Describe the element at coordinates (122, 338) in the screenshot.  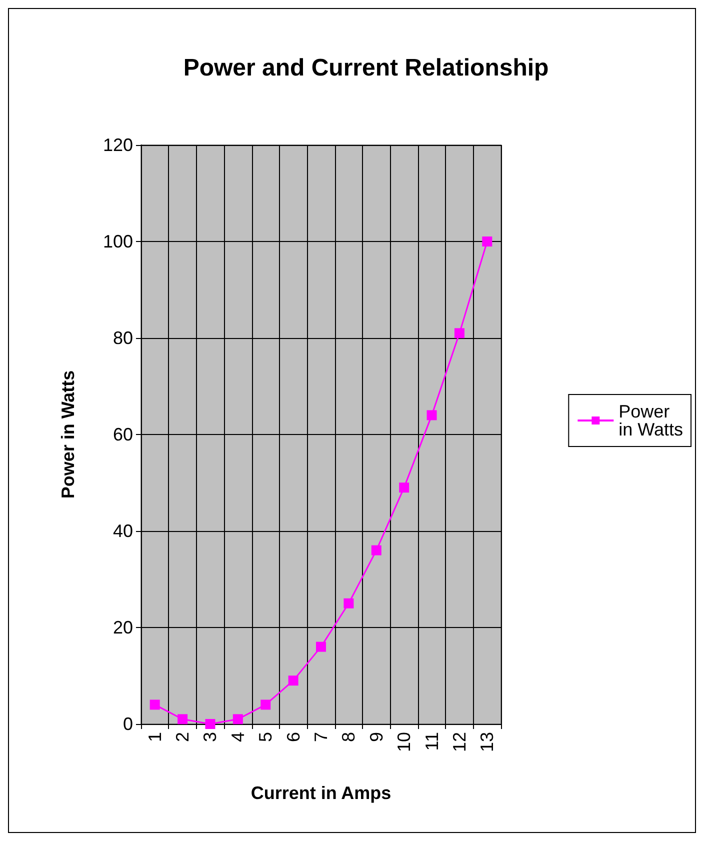
I see `y-tick-label: 80` at that location.